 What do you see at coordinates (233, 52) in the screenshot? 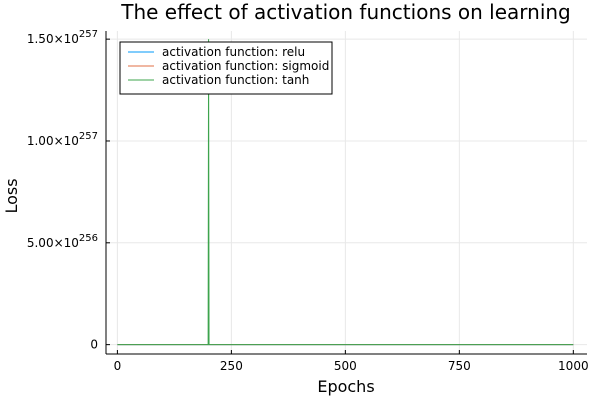
I see `legend-label-0: activation function: relu` at bounding box center [233, 52].